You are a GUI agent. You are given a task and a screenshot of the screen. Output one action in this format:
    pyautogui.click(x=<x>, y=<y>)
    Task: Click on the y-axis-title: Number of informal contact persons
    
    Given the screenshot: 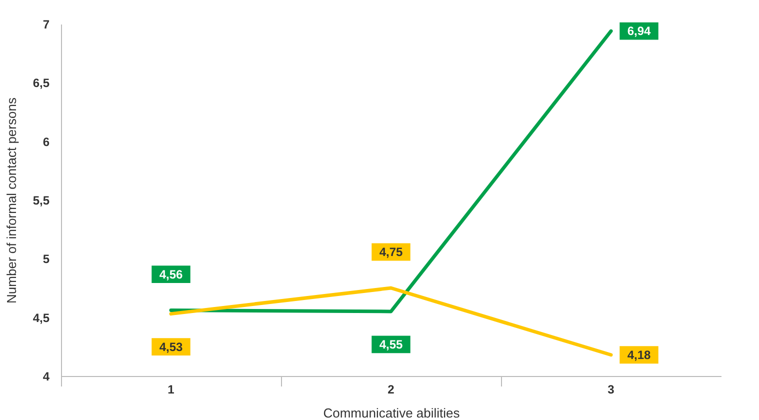 What is the action you would take?
    pyautogui.click(x=11, y=200)
    